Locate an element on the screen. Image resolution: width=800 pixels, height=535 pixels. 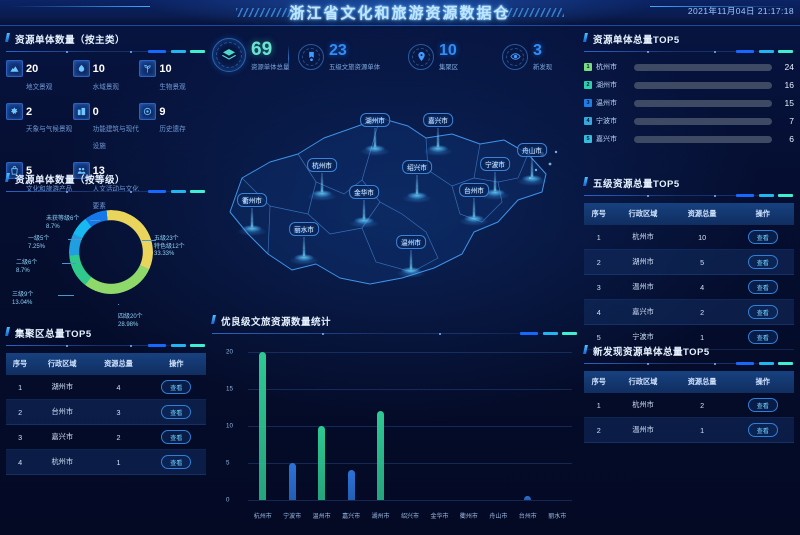
cell-total: 4 is located at coordinates (702, 287).